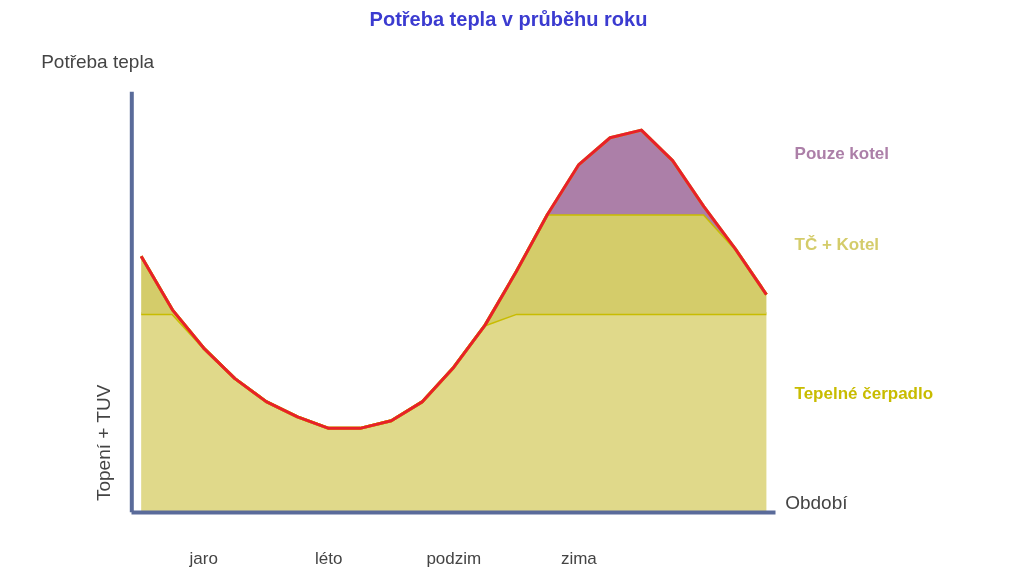 This screenshot has height=570, width=1016. Describe the element at coordinates (104, 443) in the screenshot. I see `y-axis-title: Topení + TUV` at that location.